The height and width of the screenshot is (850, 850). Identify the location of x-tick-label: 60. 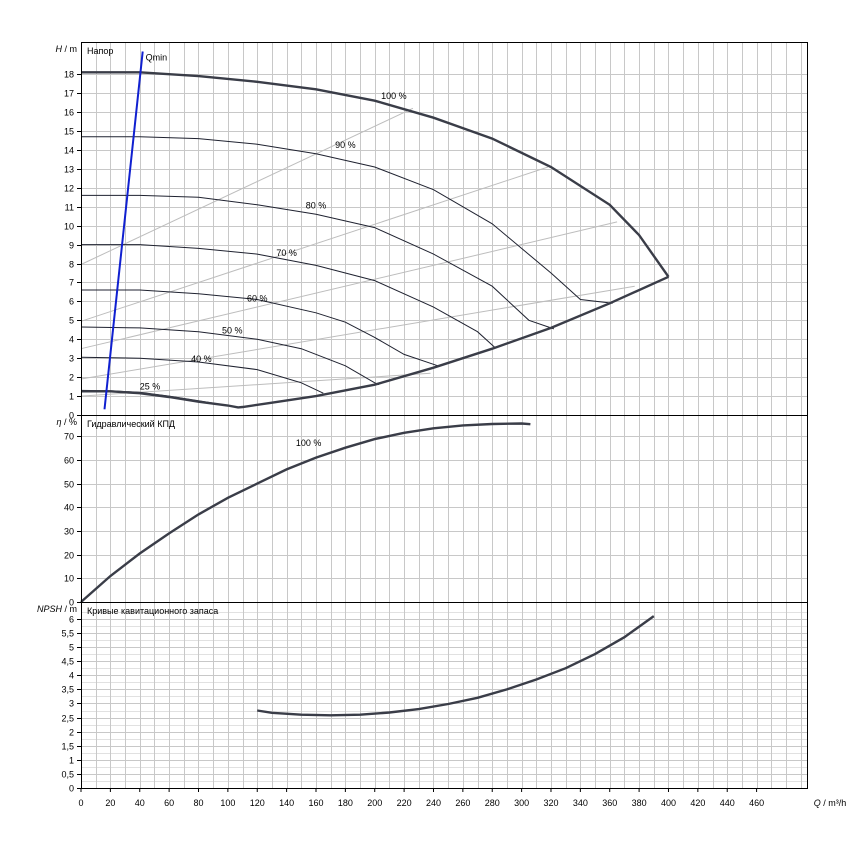
(169, 803).